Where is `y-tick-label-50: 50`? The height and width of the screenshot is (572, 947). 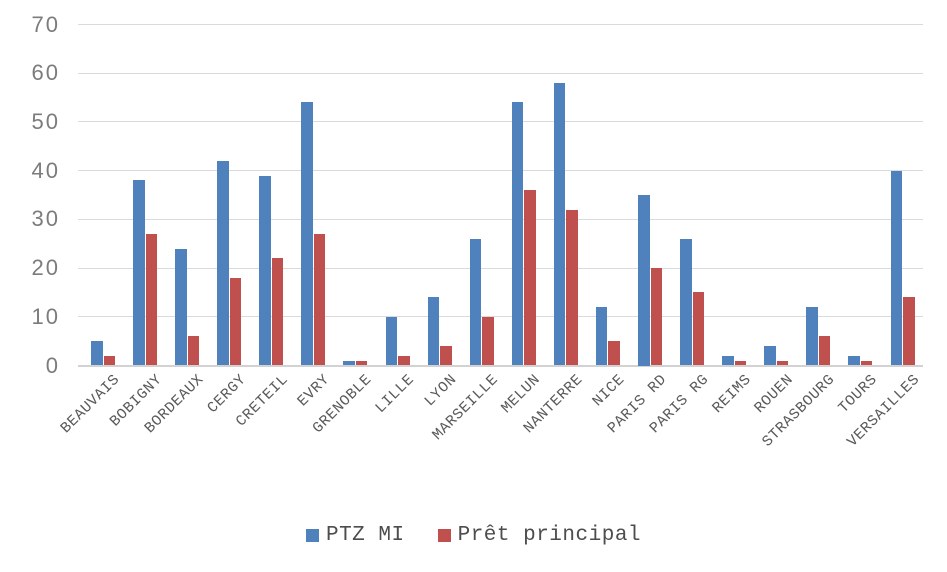 y-tick-label-50: 50 is located at coordinates (45, 121).